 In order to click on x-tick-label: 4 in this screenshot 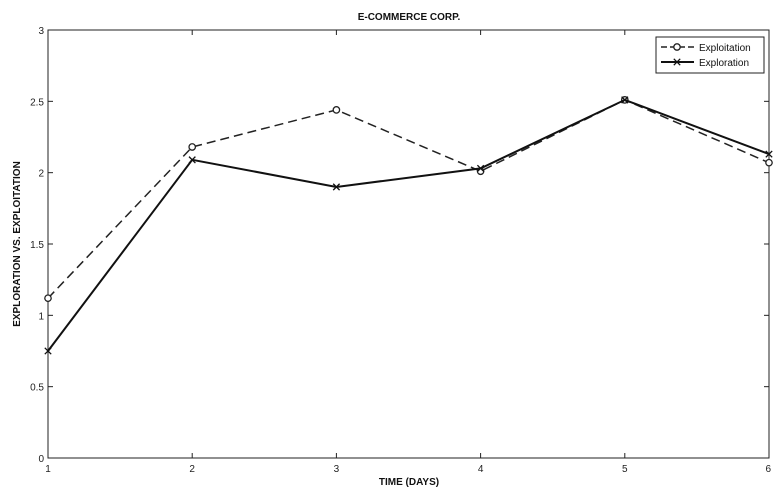, I will do `click(481, 469)`.